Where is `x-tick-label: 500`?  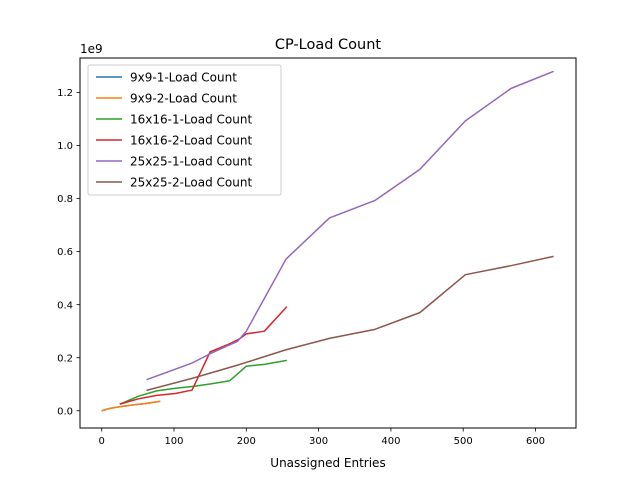 x-tick-label: 500 is located at coordinates (463, 441).